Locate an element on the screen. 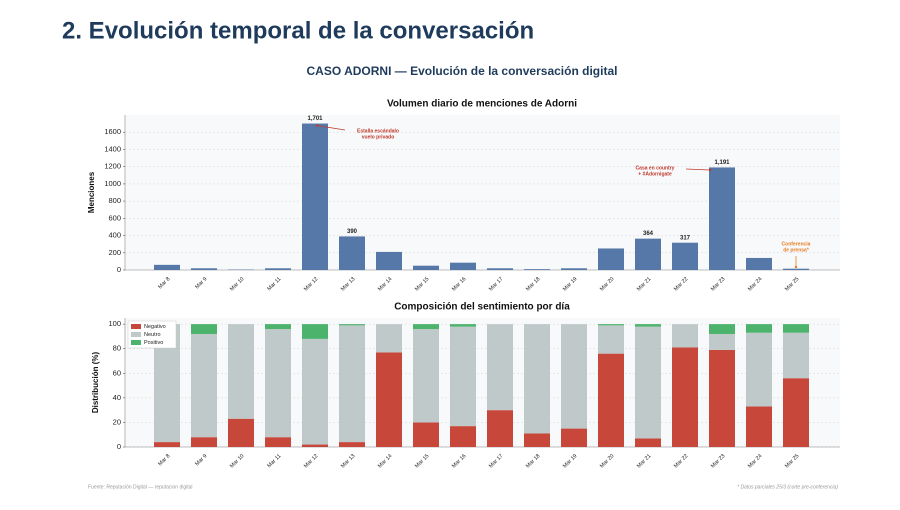  y-tick-label: 1400 is located at coordinates (112, 148).